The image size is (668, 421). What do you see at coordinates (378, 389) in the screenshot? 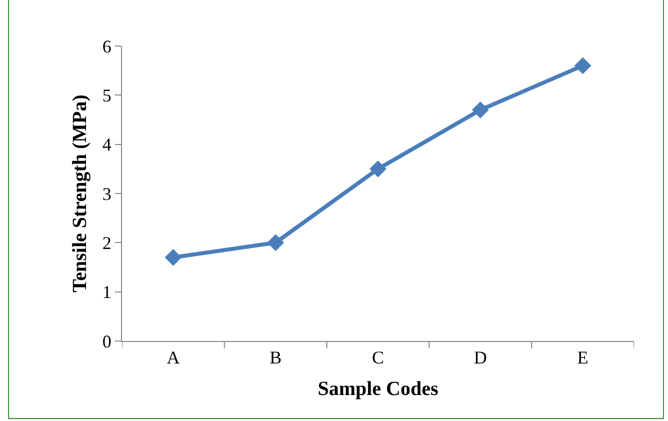
I see `x-axis-title: Sample Codes` at bounding box center [378, 389].